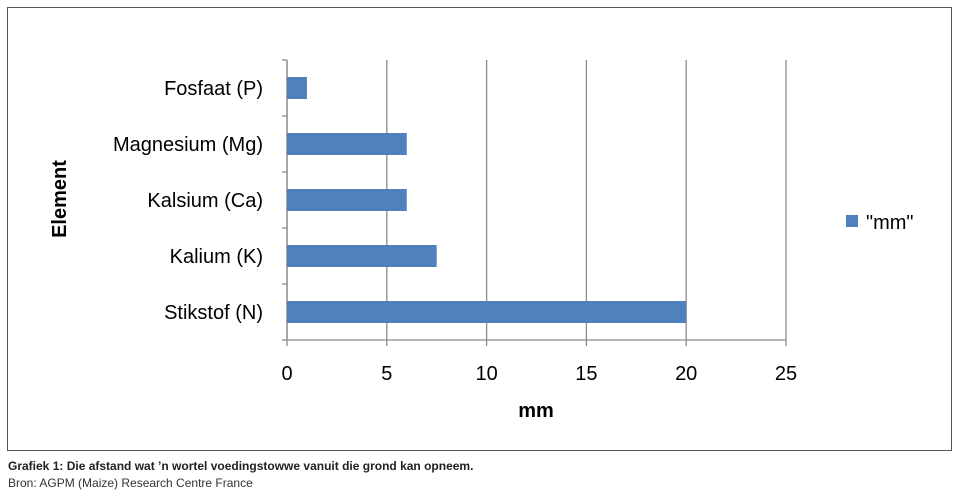 The image size is (960, 496). I want to click on legend-swatch, so click(852, 221).